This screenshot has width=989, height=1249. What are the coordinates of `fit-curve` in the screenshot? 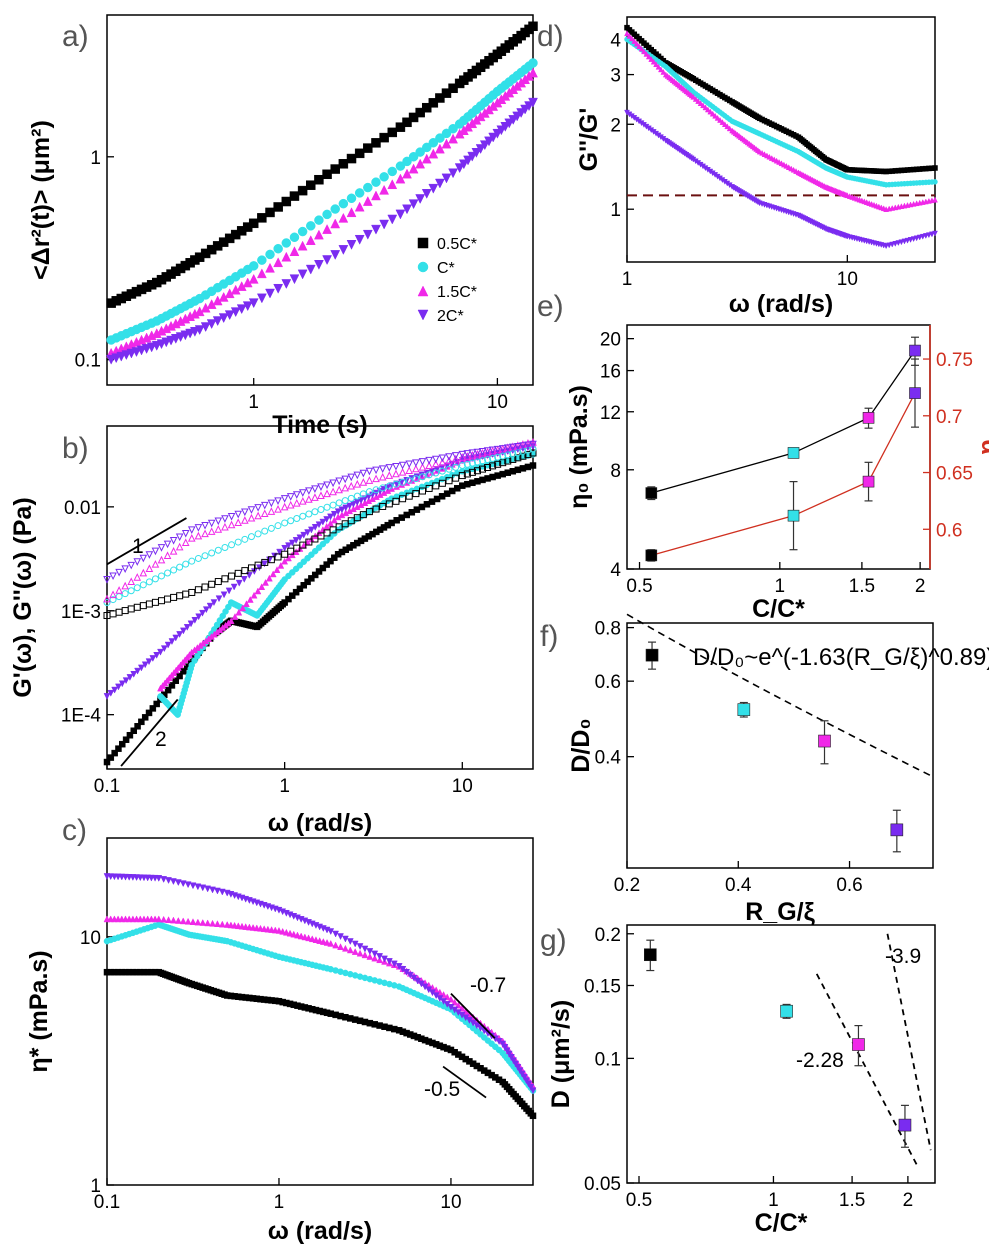 It's located at (780, 695).